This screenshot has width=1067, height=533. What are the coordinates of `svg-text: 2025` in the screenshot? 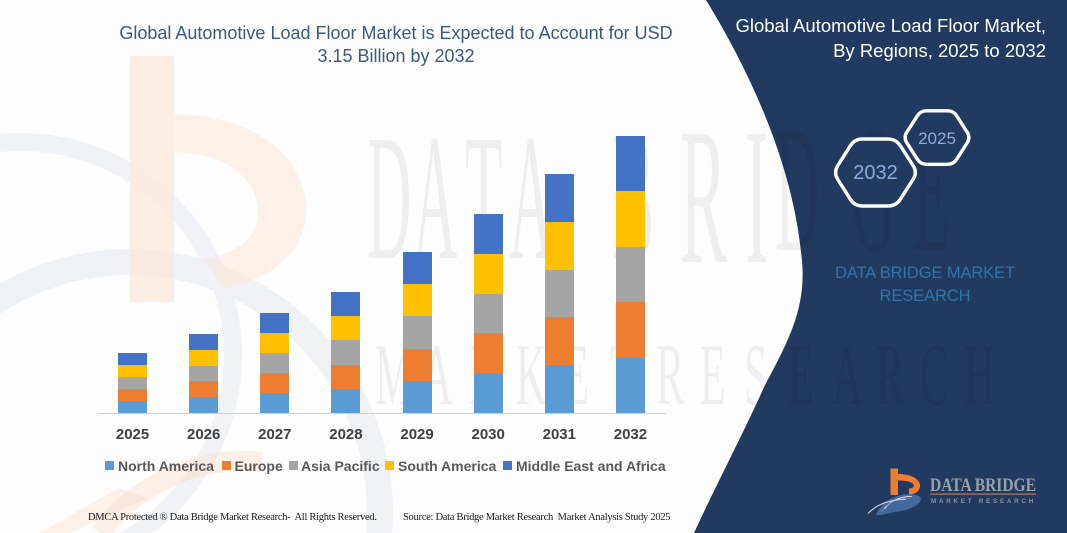 It's located at (937, 138).